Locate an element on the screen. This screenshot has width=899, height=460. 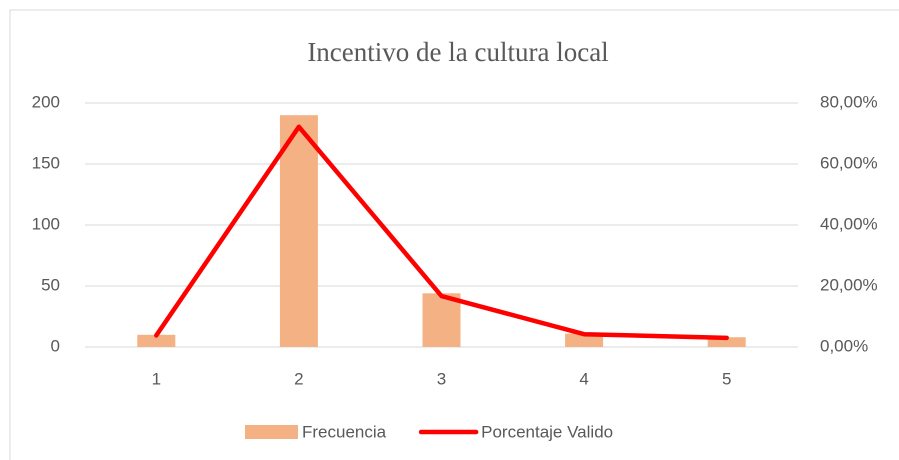
y-tick-label: 100 is located at coordinates (46, 223).